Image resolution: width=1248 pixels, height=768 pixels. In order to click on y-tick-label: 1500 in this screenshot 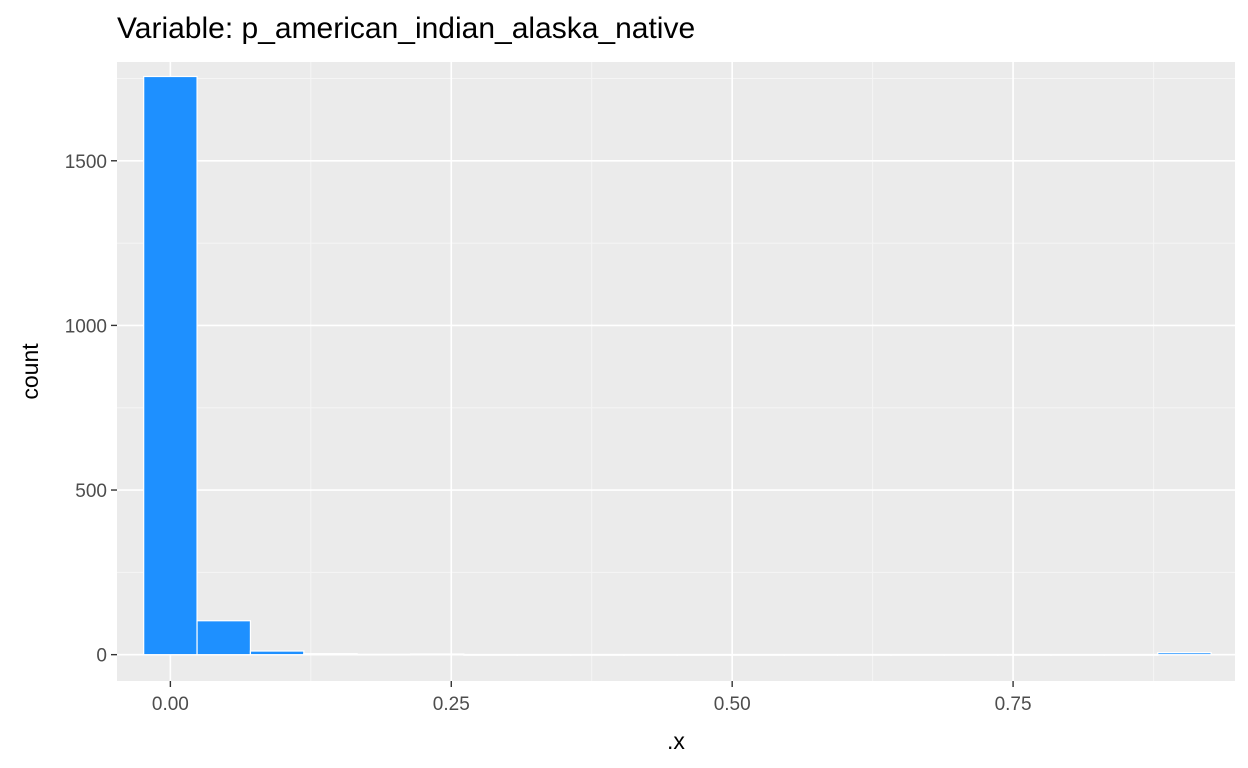, I will do `click(86, 162)`.